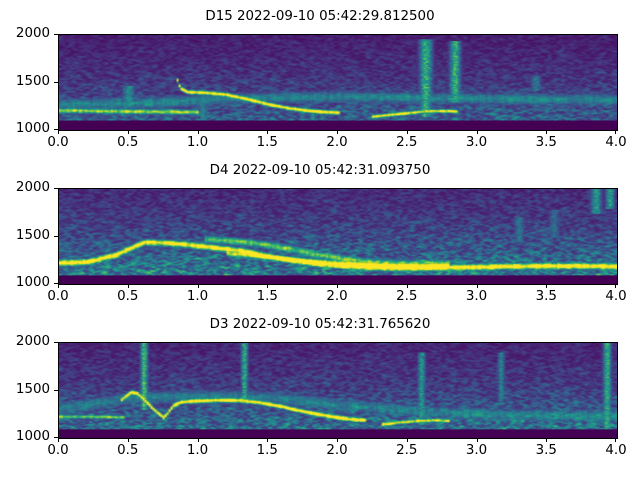 The image size is (640, 480). I want to click on panel-title-1: D15 2022-09-10 05:42:29.812500, so click(320, 16).